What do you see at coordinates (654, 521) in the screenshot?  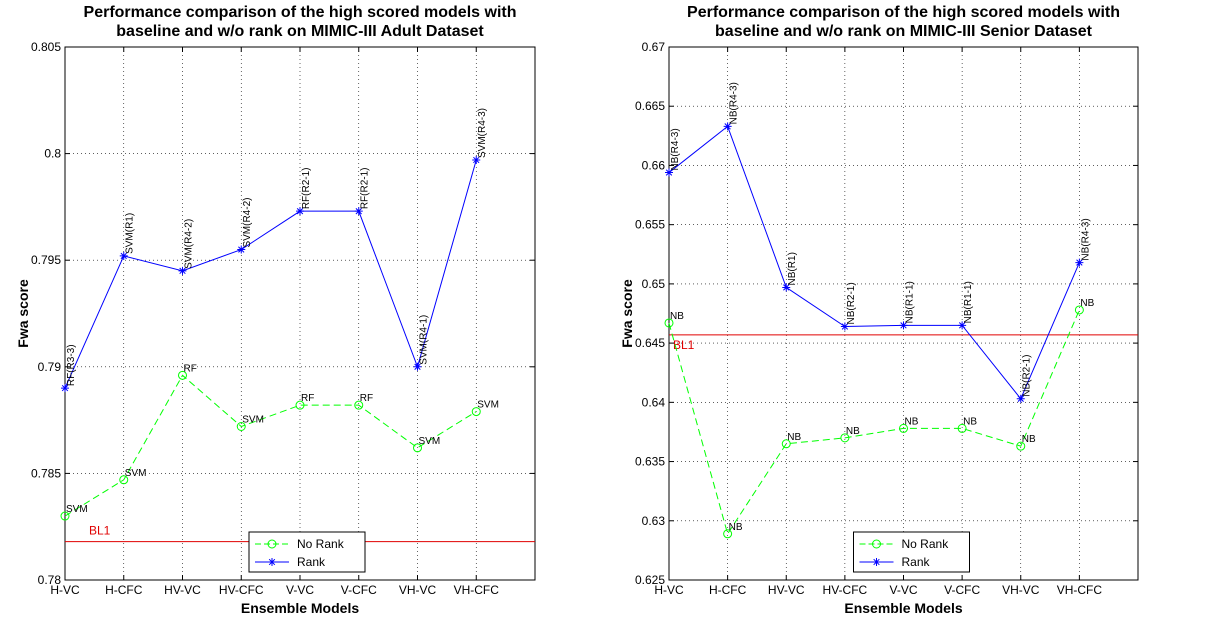 I see `y-tick-label: 0.63` at bounding box center [654, 521].